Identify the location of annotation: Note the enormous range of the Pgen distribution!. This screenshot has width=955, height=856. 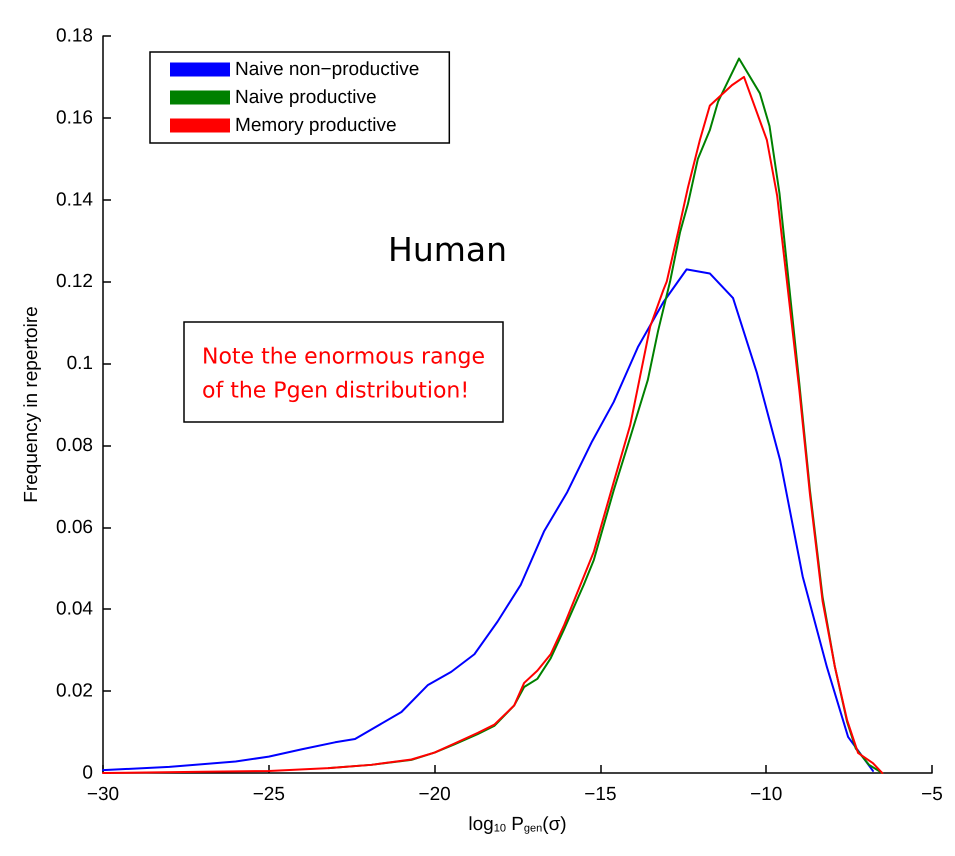
(344, 374).